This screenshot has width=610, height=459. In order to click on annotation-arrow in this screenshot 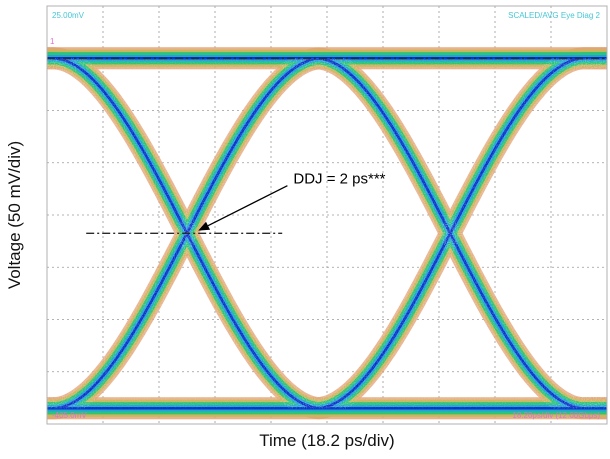, I will do `click(247, 206)`.